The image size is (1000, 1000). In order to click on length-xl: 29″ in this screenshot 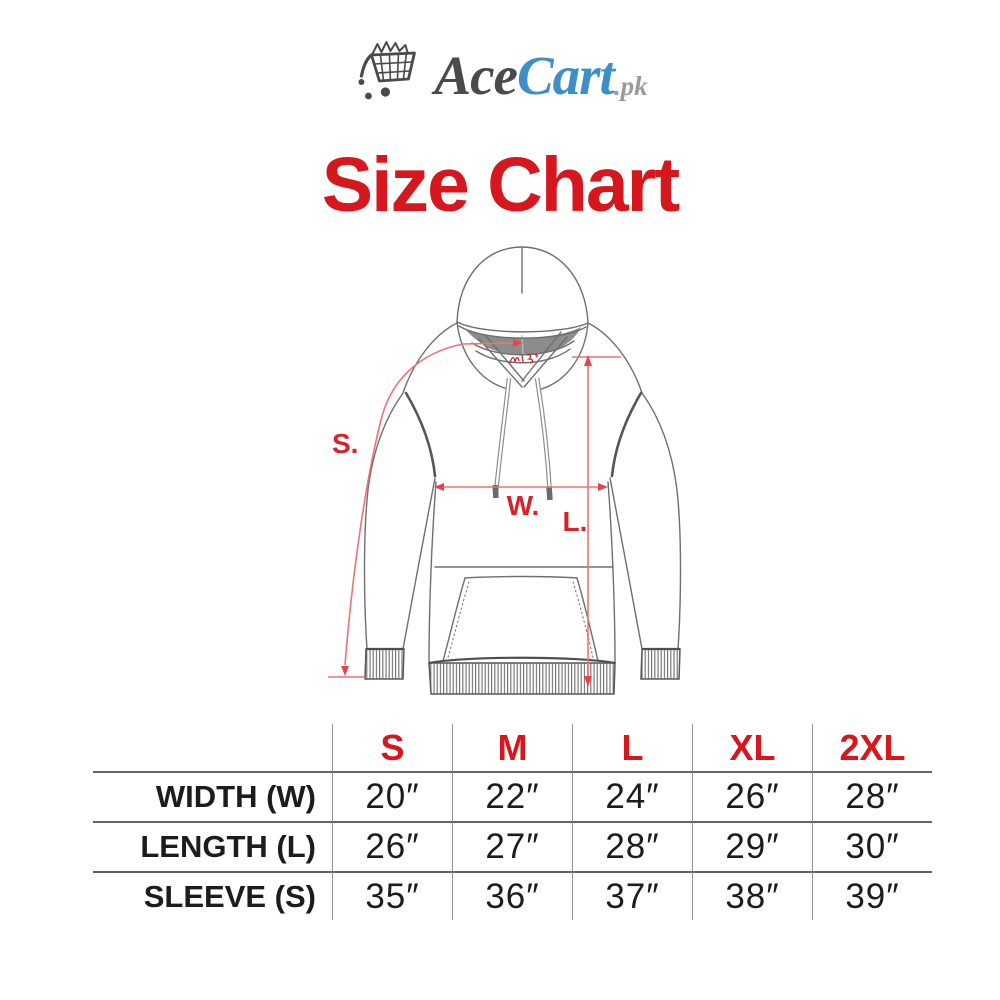, I will do `click(752, 846)`.